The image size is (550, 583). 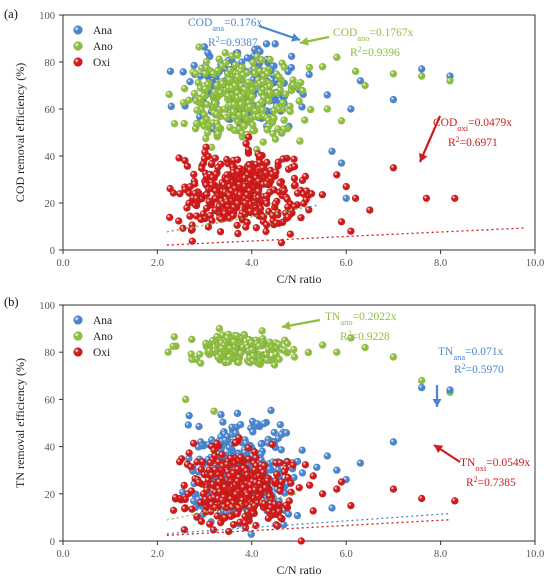 I want to click on equation-oxi: CODoxi=0.0479x R2=0.6971, so click(x=465, y=139).